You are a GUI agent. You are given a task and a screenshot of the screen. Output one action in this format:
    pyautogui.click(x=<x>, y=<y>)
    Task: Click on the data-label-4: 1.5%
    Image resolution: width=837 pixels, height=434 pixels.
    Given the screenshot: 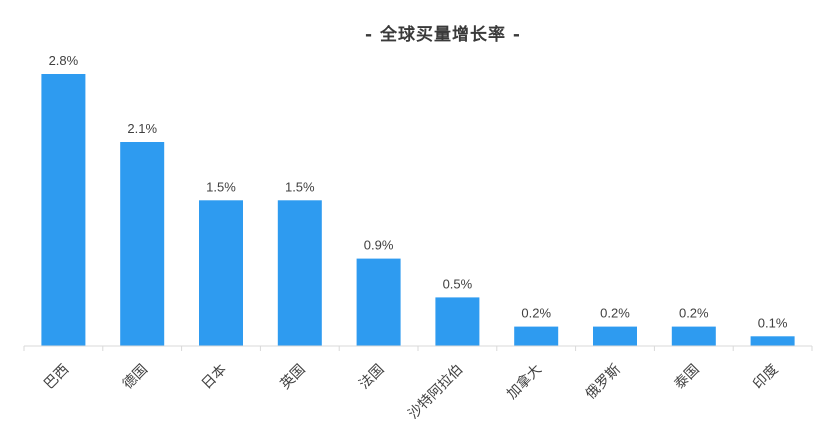 What is the action you would take?
    pyautogui.click(x=300, y=186)
    